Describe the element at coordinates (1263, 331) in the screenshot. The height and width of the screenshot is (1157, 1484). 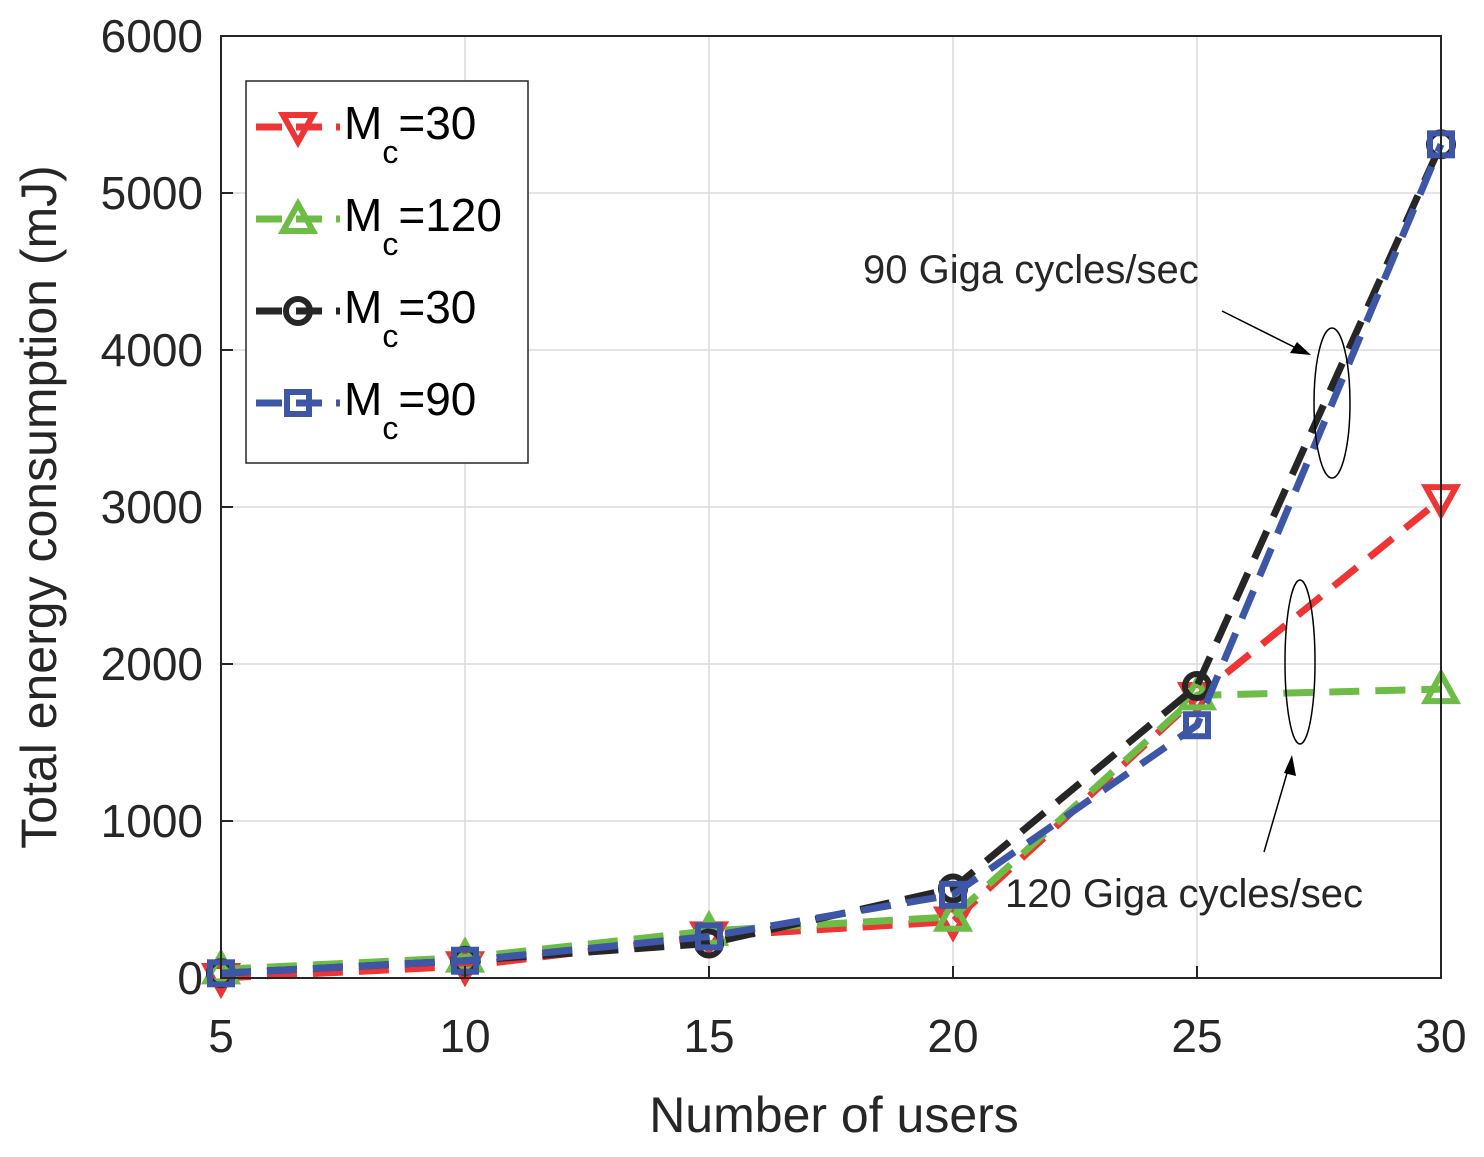
I see `annotation-90ghz-arrow` at that location.